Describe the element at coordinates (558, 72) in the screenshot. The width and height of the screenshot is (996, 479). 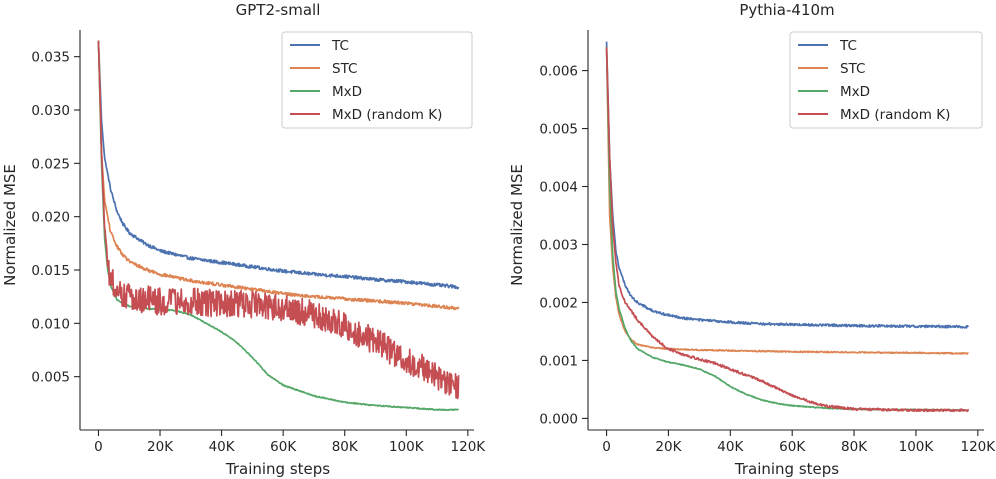
I see `y-tick-label: 0.006` at that location.